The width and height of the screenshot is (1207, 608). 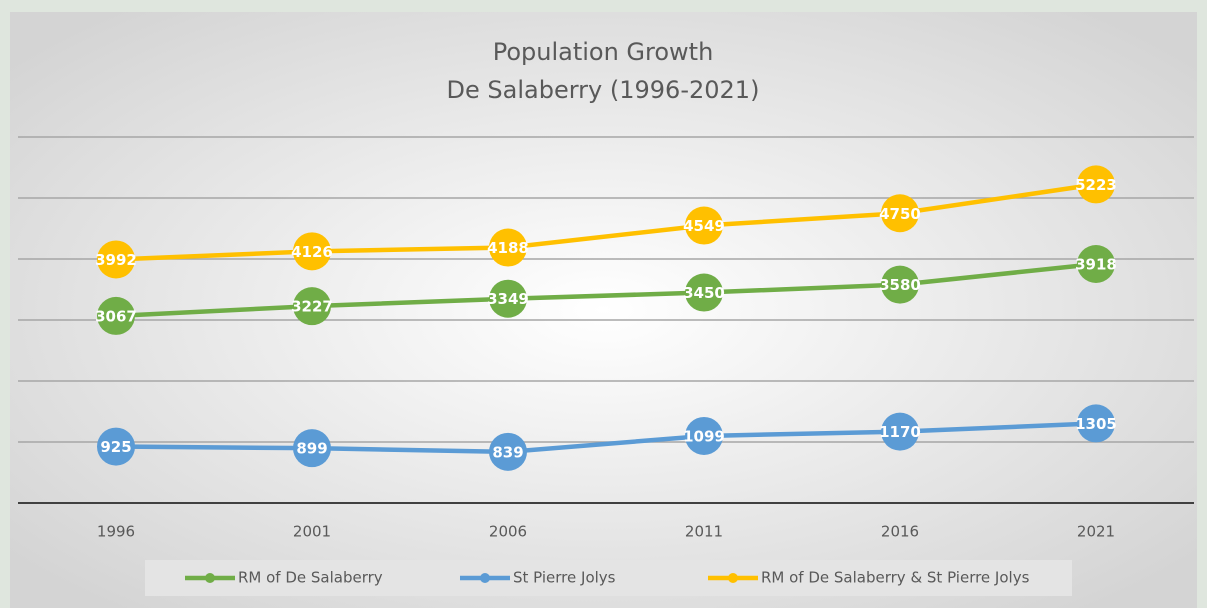 I want to click on data-label: 4549, so click(x=704, y=226).